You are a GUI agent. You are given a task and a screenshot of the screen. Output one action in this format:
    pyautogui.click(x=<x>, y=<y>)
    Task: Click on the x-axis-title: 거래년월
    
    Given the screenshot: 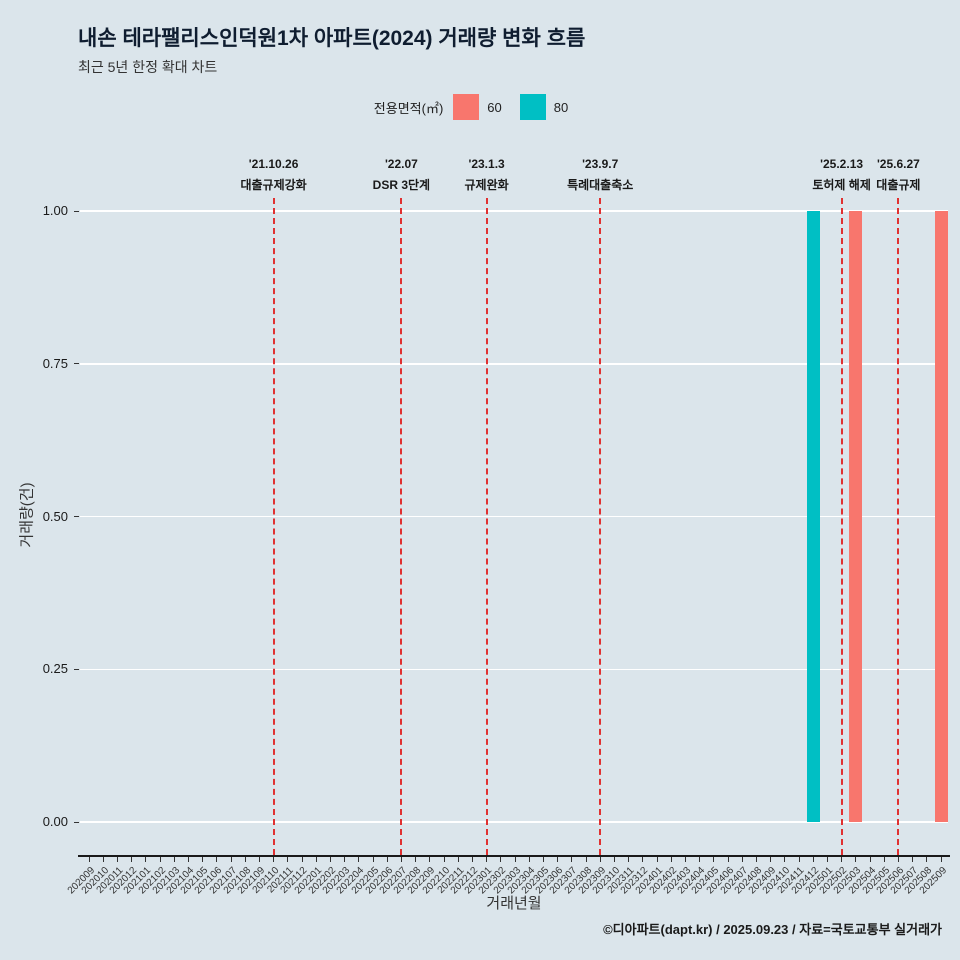 What is the action you would take?
    pyautogui.click(x=514, y=903)
    